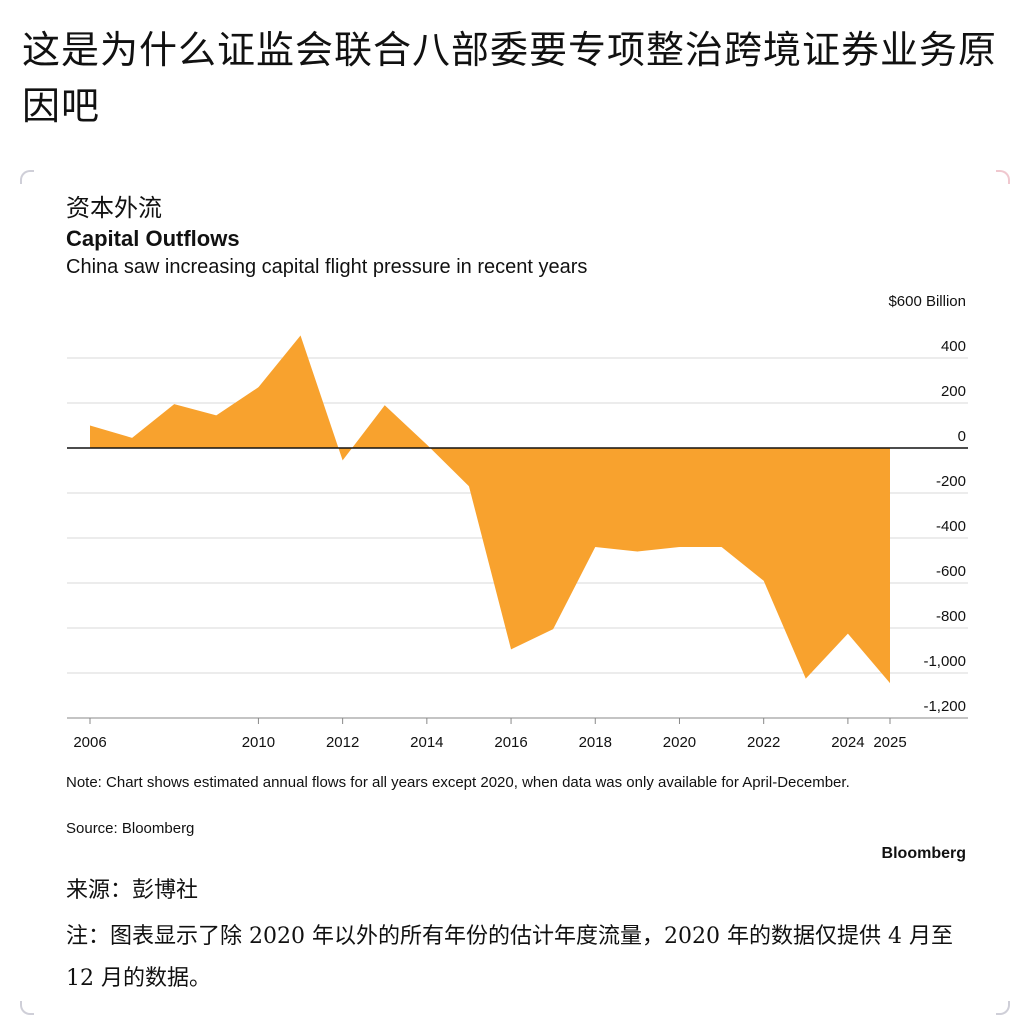  I want to click on x-tick-label: 2012, so click(342, 742).